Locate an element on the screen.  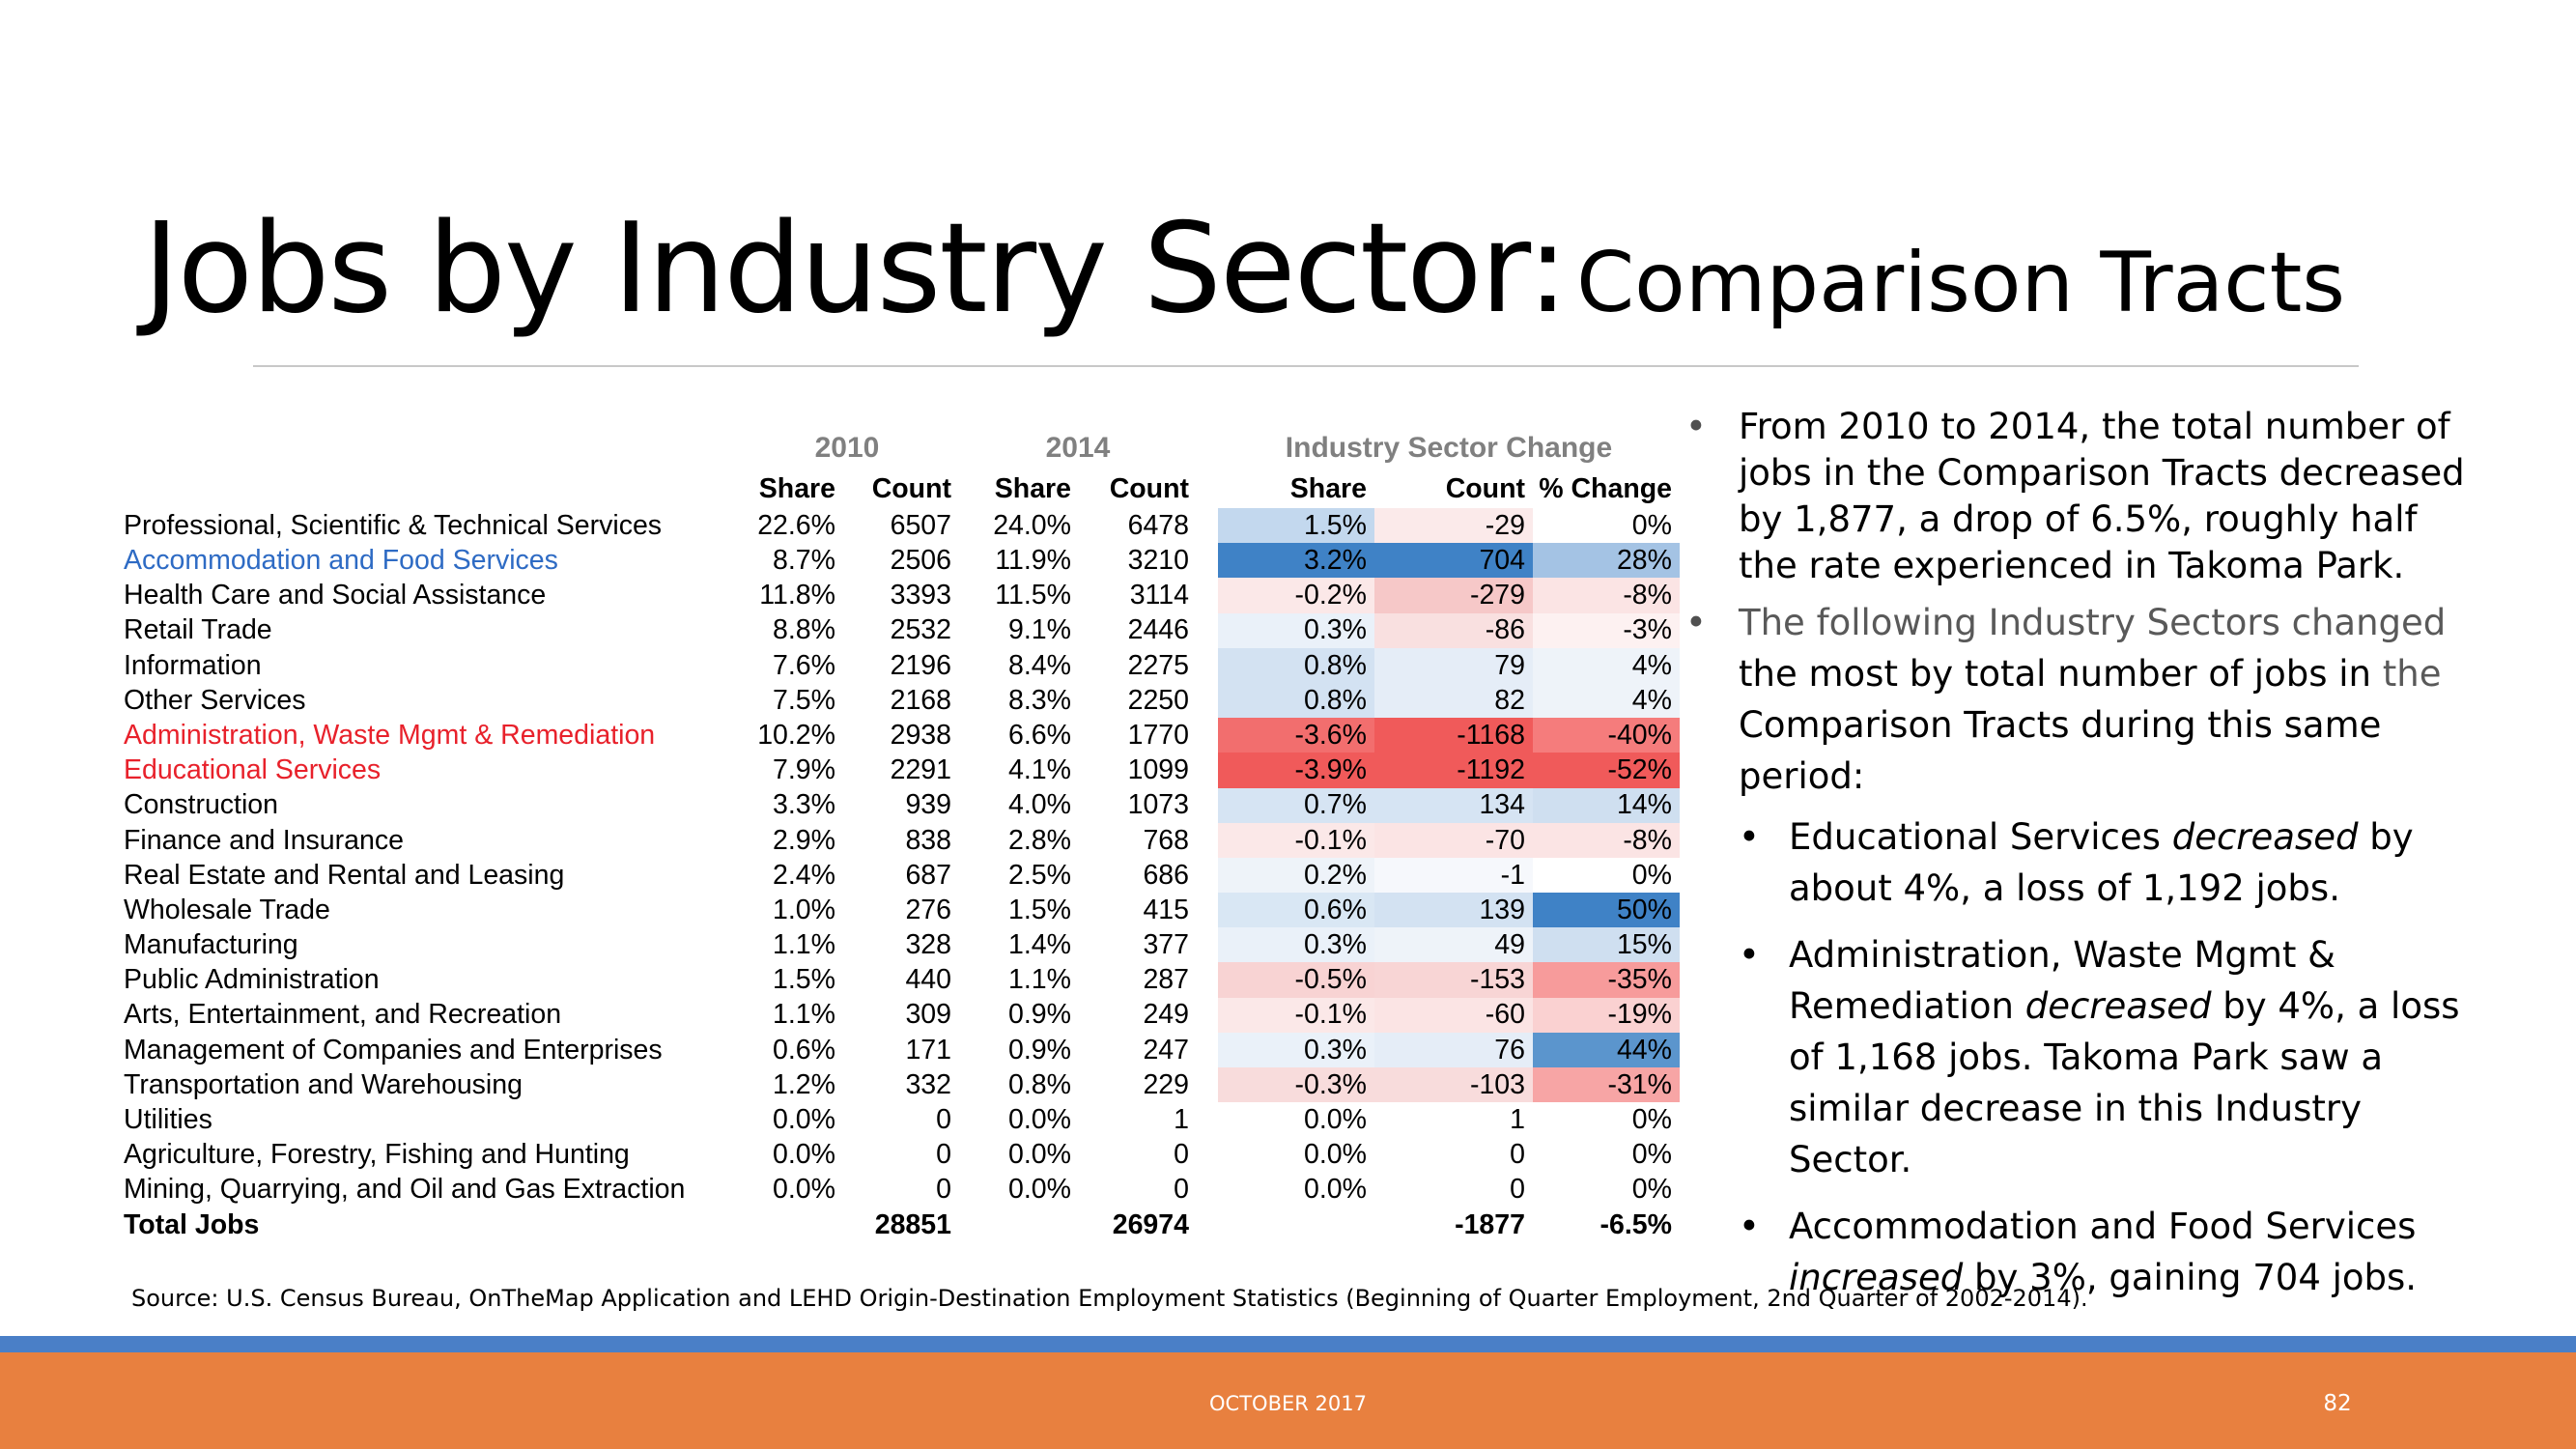
table-row: Utilities 0.0% 0 0.0% 1 0.0% 1 0% is located at coordinates (898, 1120).